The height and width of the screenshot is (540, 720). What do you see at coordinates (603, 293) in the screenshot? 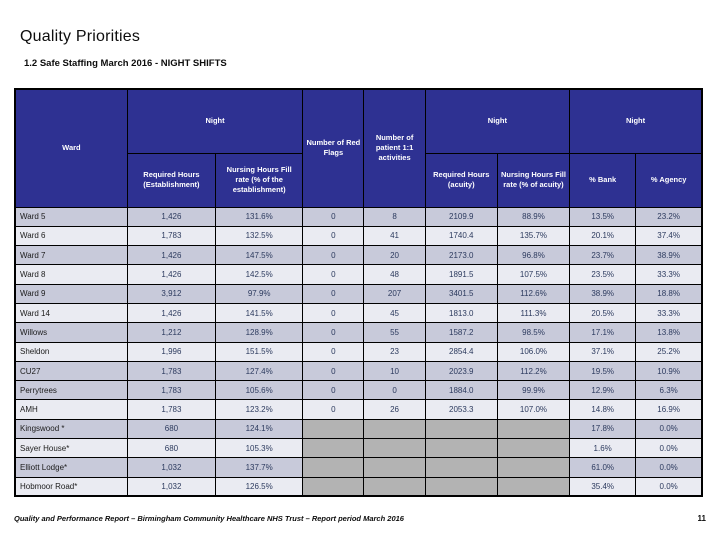
I see `cell-bank: 38.9%` at bounding box center [603, 293].